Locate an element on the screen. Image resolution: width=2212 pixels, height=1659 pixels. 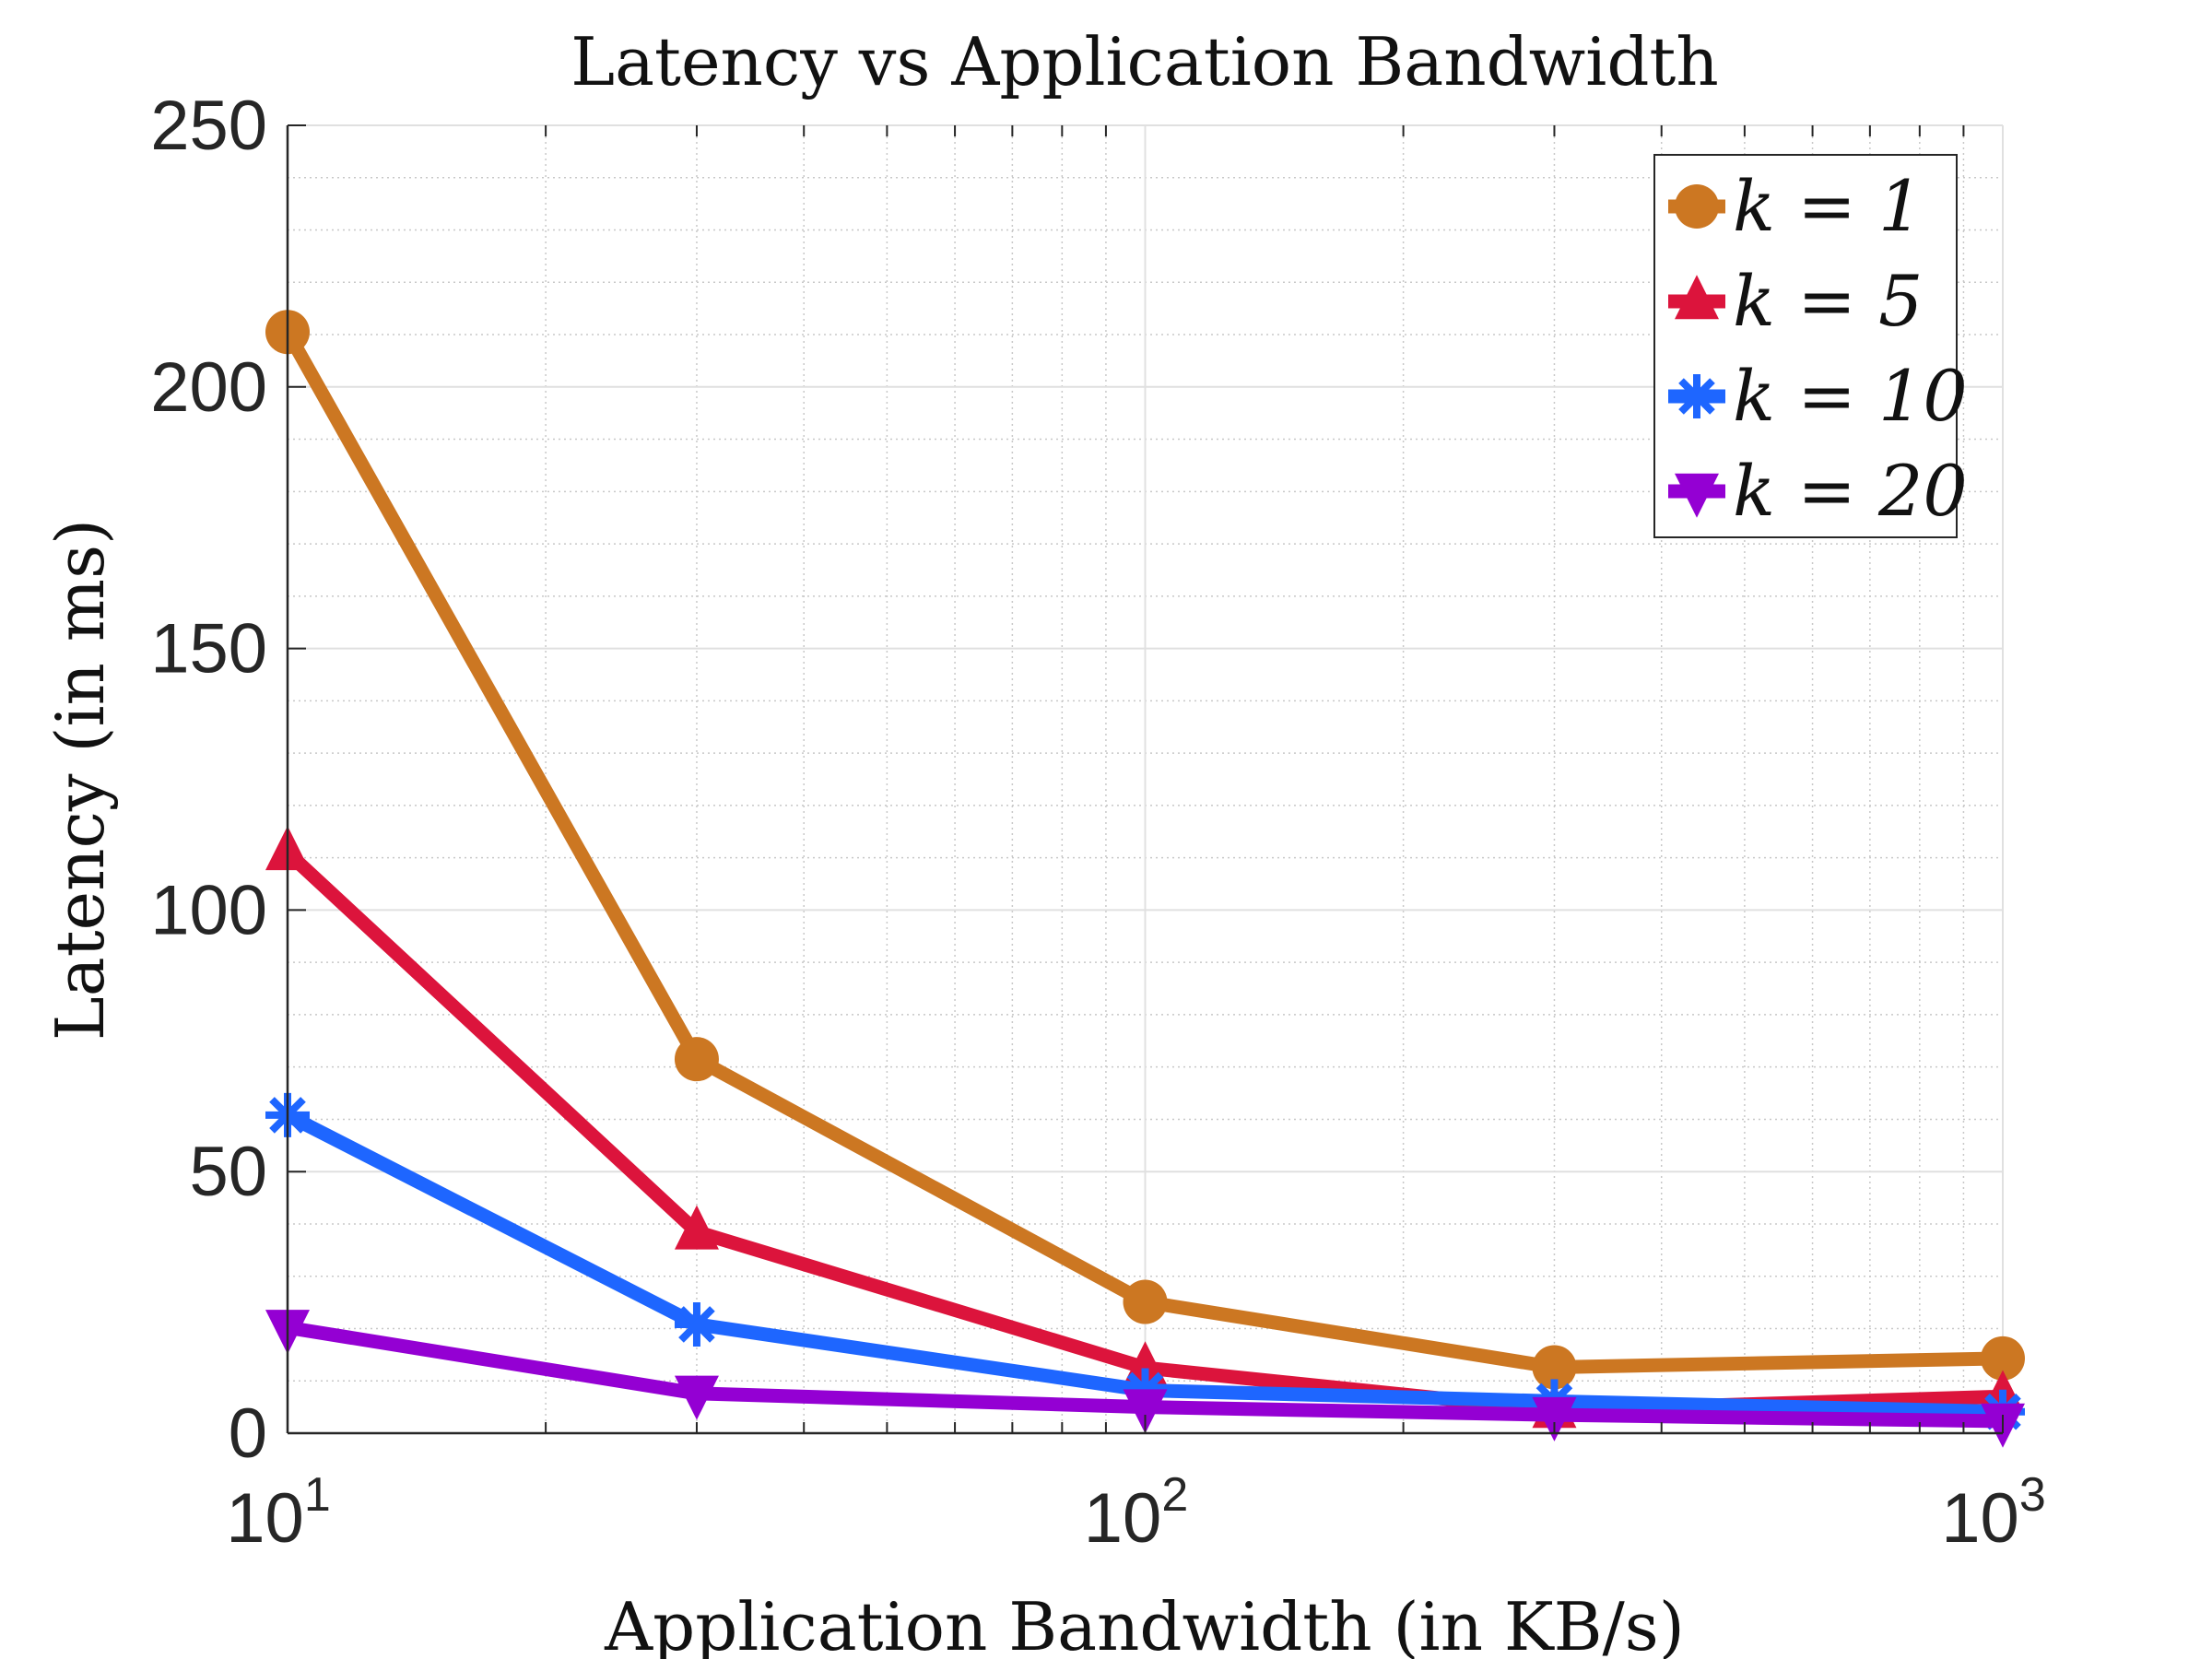
legend-item: k = 10 is located at coordinates (1818, 396).